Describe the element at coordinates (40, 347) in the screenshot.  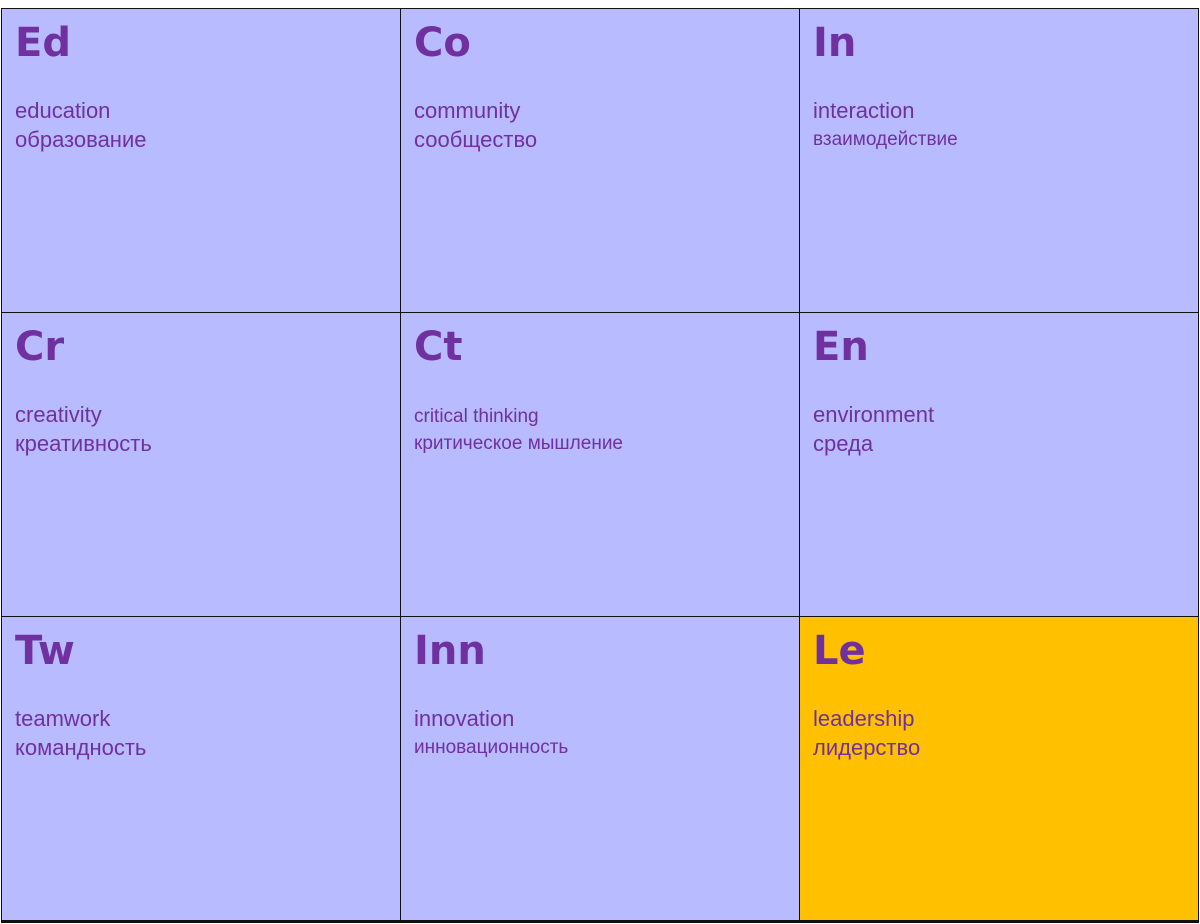
I see `cell-abbreviation: Cr` at that location.